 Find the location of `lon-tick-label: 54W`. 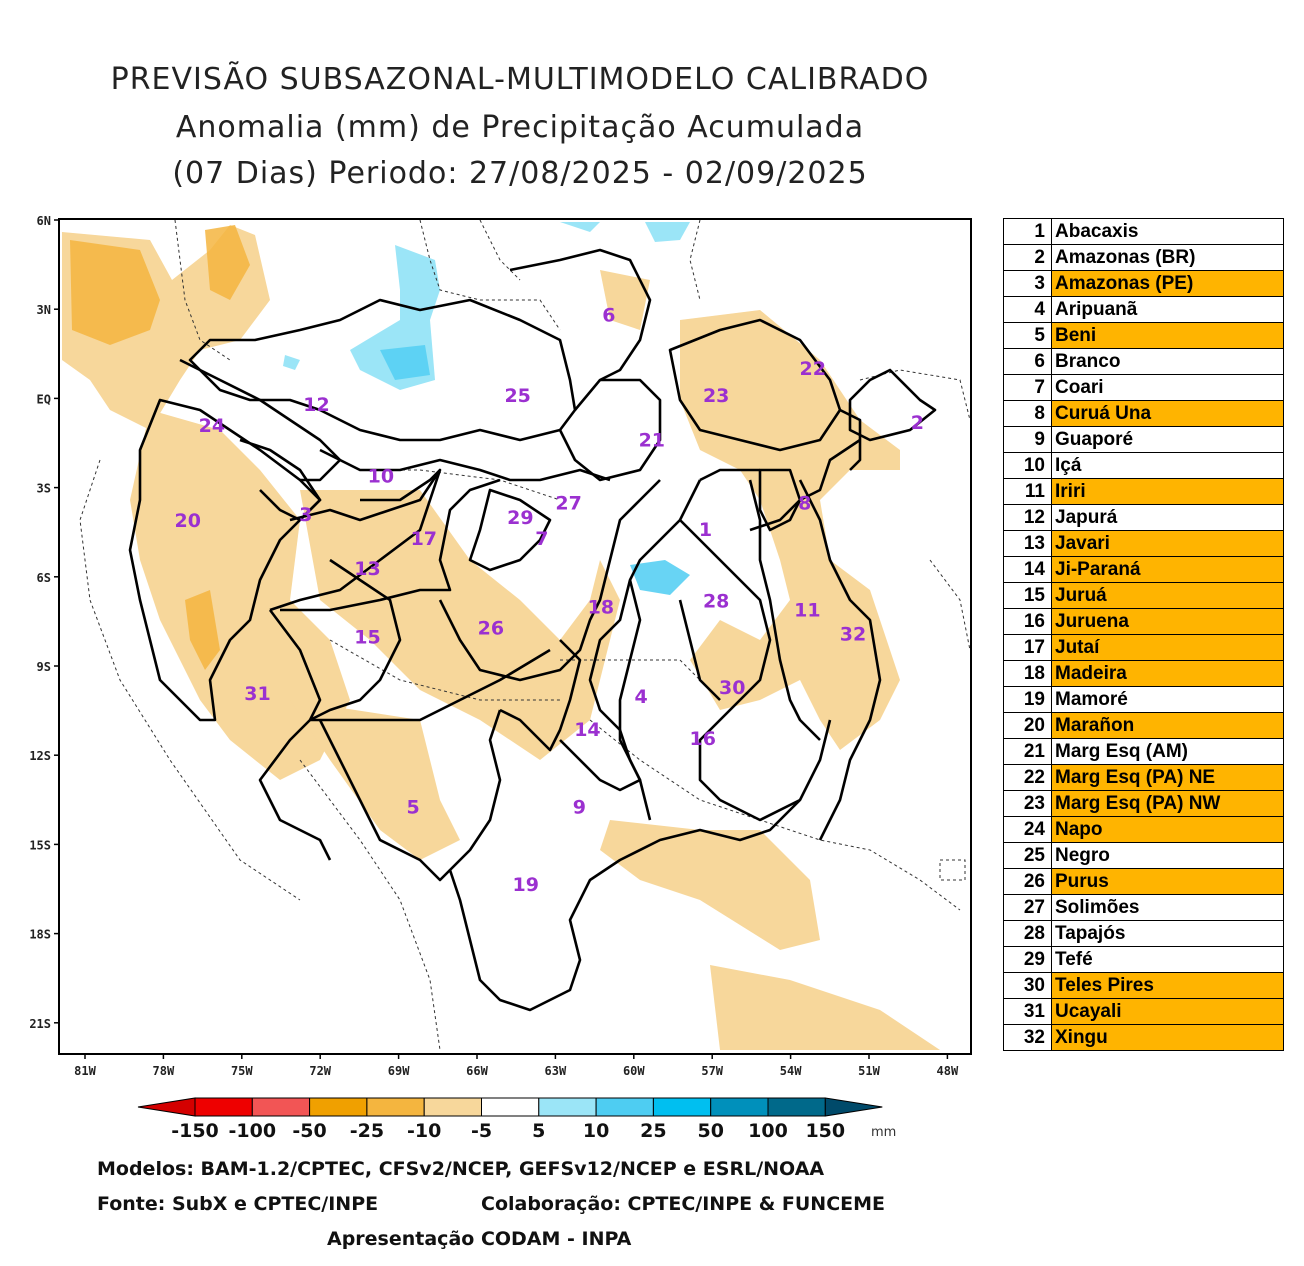

lon-tick-label: 54W is located at coordinates (791, 1071).